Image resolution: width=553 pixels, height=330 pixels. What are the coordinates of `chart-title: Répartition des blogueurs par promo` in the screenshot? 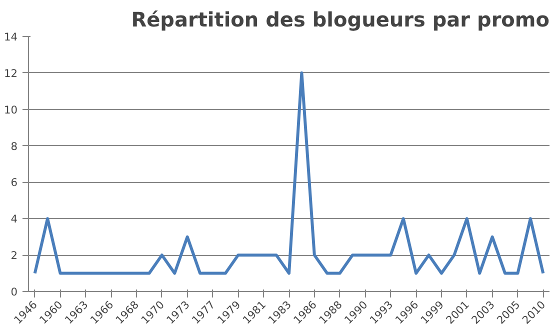 It's located at (340, 20).